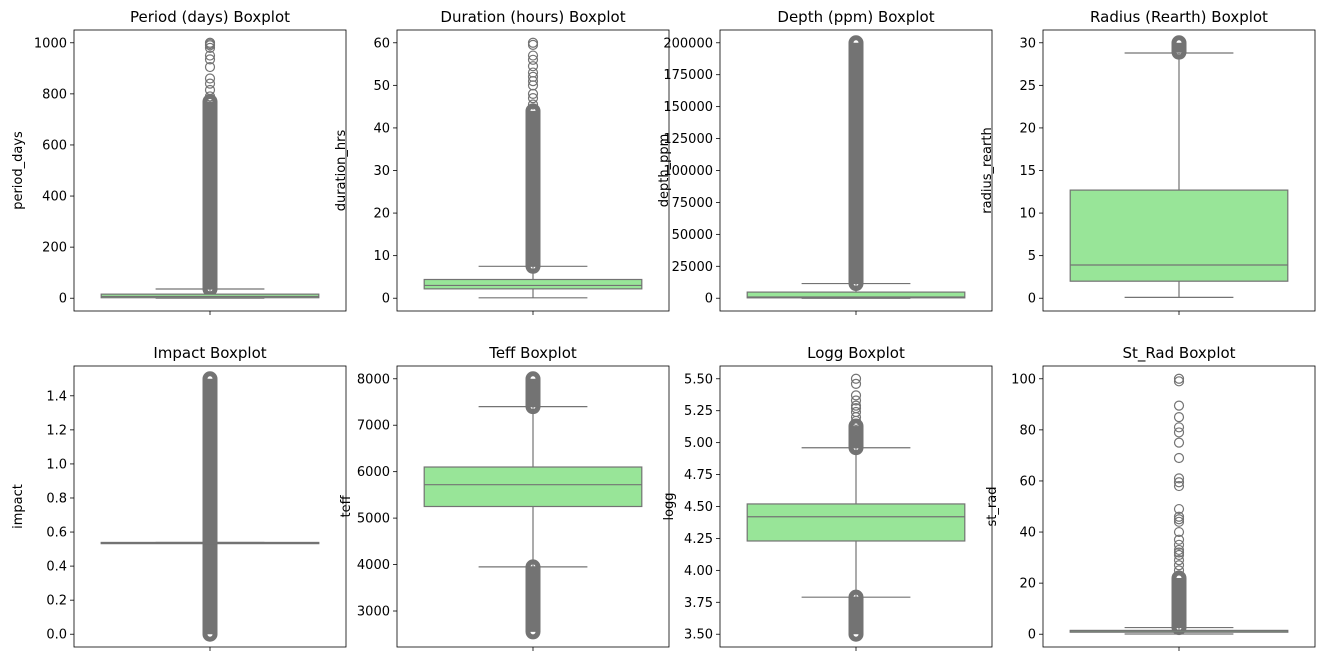  Describe the element at coordinates (56, 430) in the screenshot. I see `y-tick-label: 1.2` at that location.